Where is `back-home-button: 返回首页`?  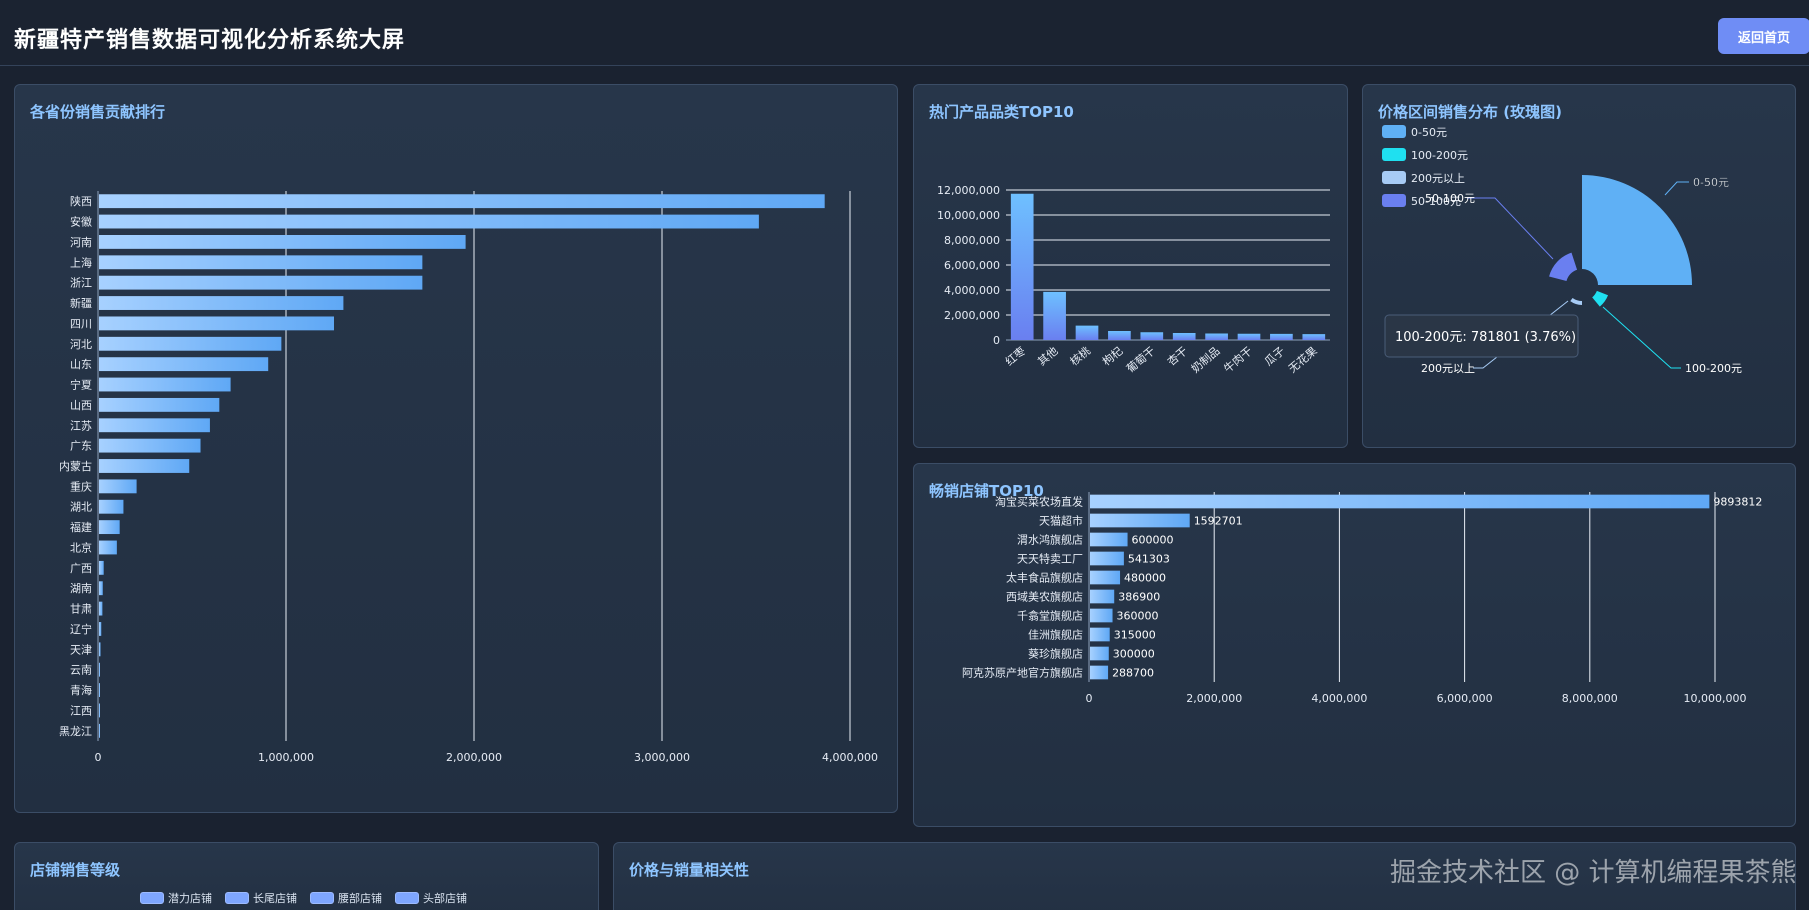 back-home-button: 返回首页 is located at coordinates (1763, 36).